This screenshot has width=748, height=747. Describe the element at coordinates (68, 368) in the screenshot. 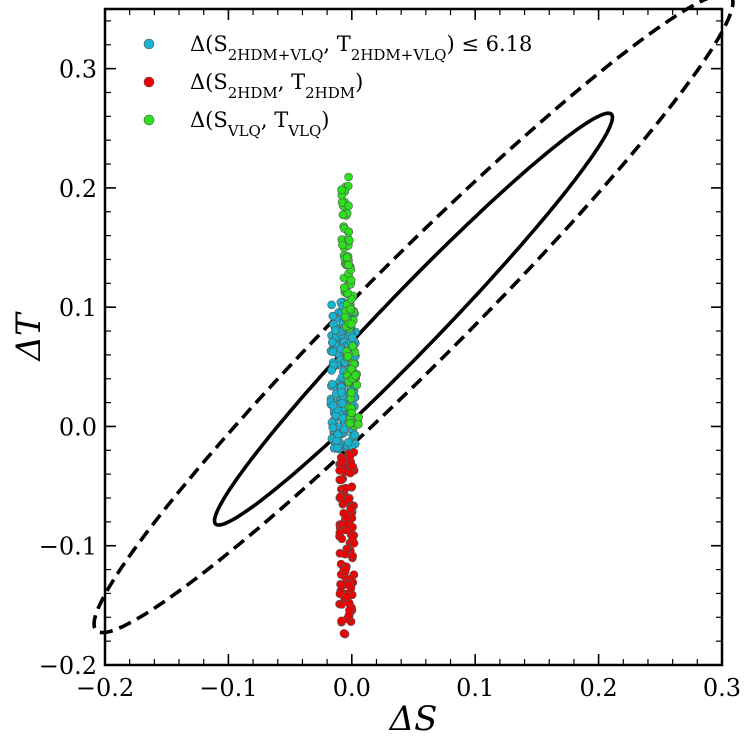

I see `y-tick-labels: −0.2 −0.1 0.0 0.1 0.2 0.3` at that location.